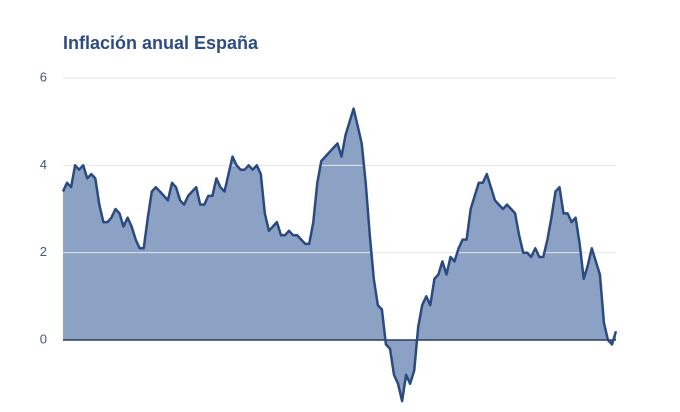  Describe the element at coordinates (161, 43) in the screenshot. I see `chart-title: Inflación anual España` at that location.